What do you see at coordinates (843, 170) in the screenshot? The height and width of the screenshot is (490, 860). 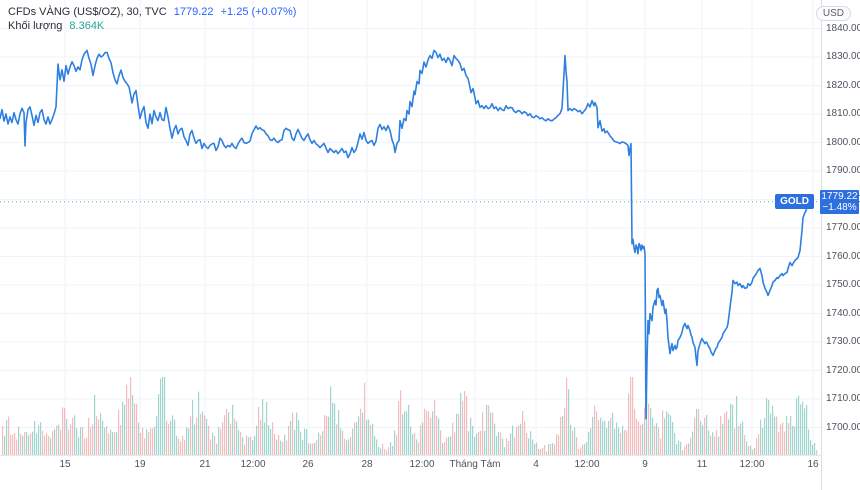 I see `price-tick-label: 1790.00` at bounding box center [843, 170].